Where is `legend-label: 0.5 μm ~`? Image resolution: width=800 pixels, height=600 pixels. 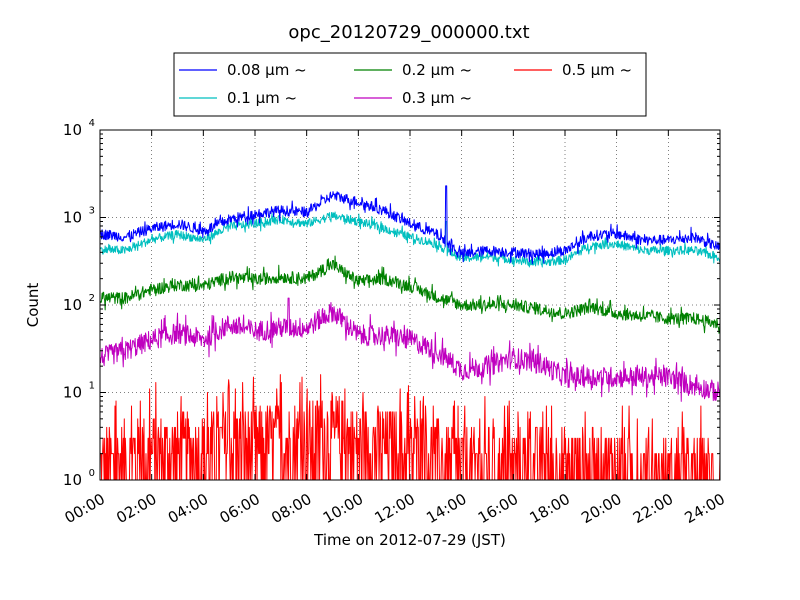 legend-label: 0.5 μm ~ is located at coordinates (597, 70).